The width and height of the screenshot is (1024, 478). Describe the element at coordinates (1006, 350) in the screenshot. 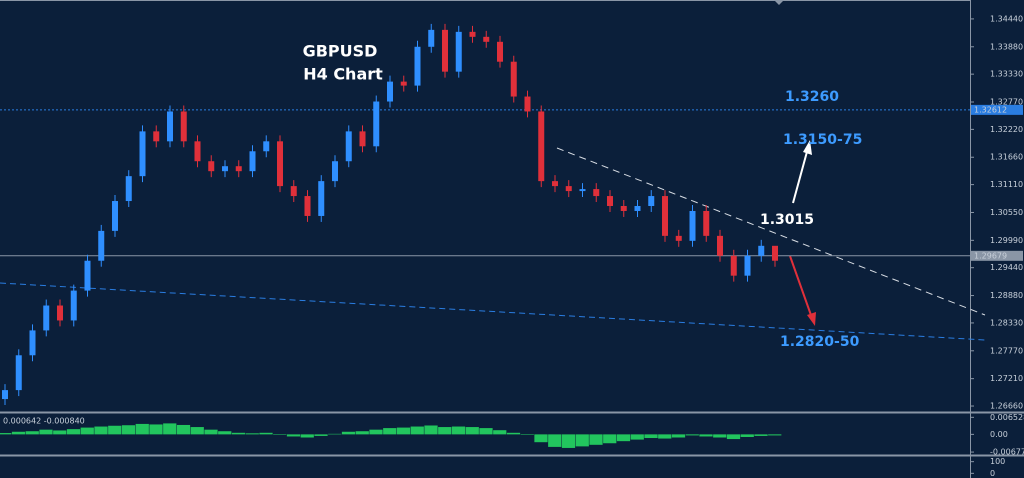

I see `y-tick-label: 1.27770` at that location.